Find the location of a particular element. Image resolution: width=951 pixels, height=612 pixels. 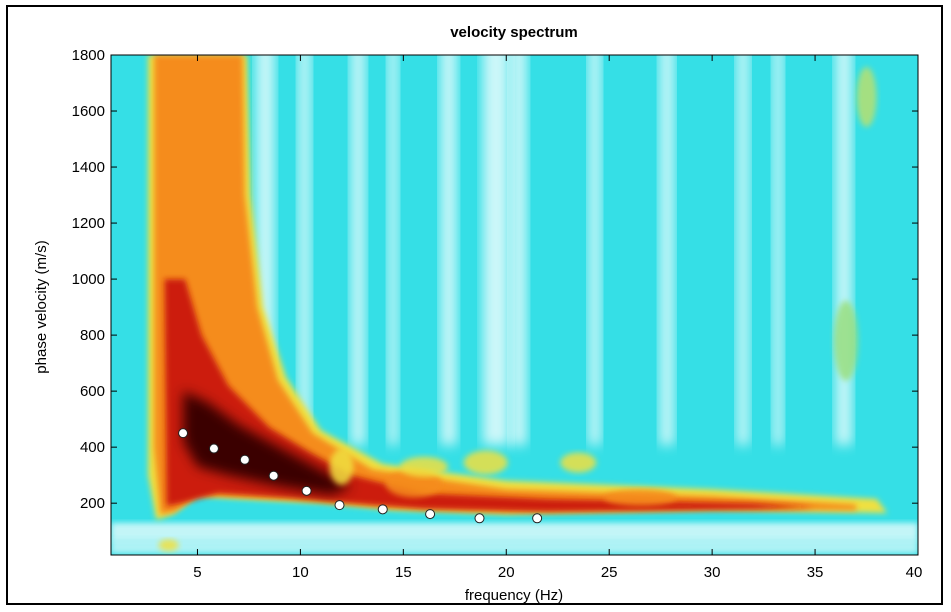

y-tick-label: 600 is located at coordinates (92, 391).